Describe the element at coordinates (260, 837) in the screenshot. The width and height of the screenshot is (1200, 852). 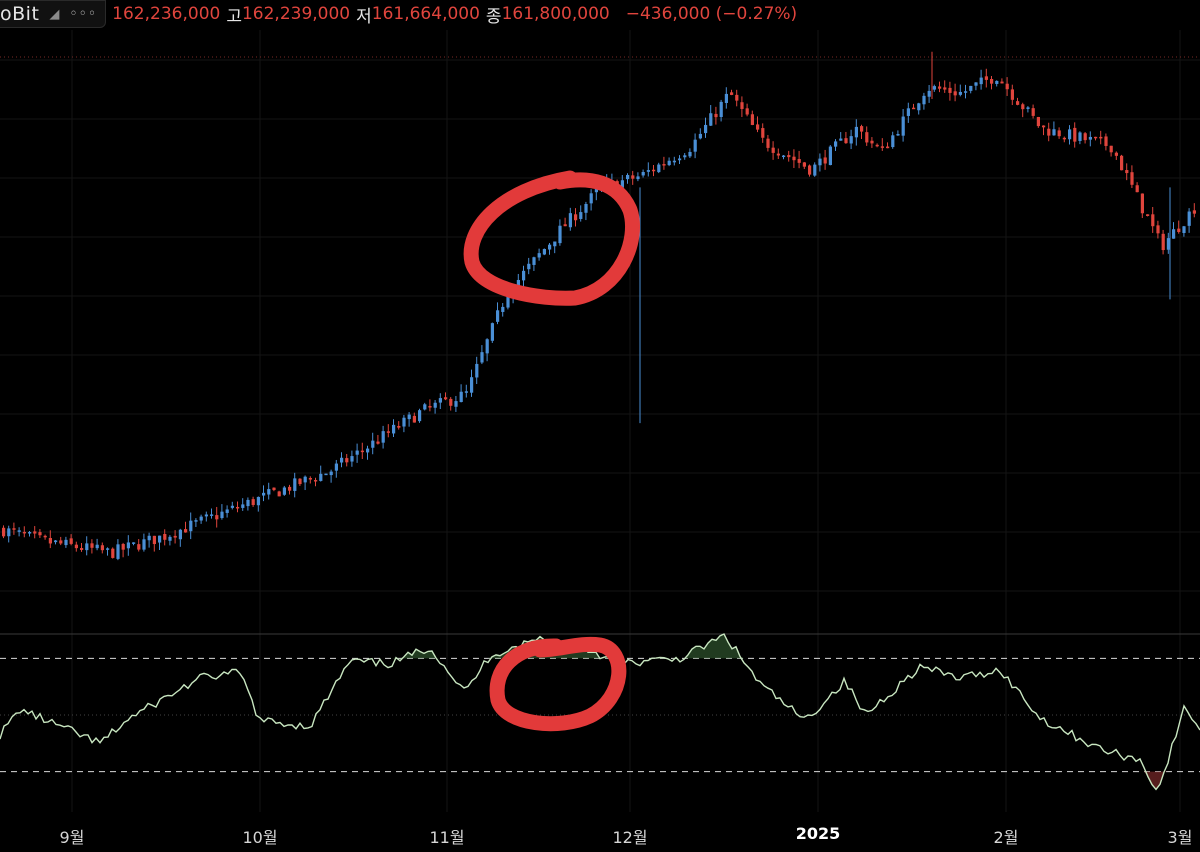
I see `x-tick-label: 10월` at that location.